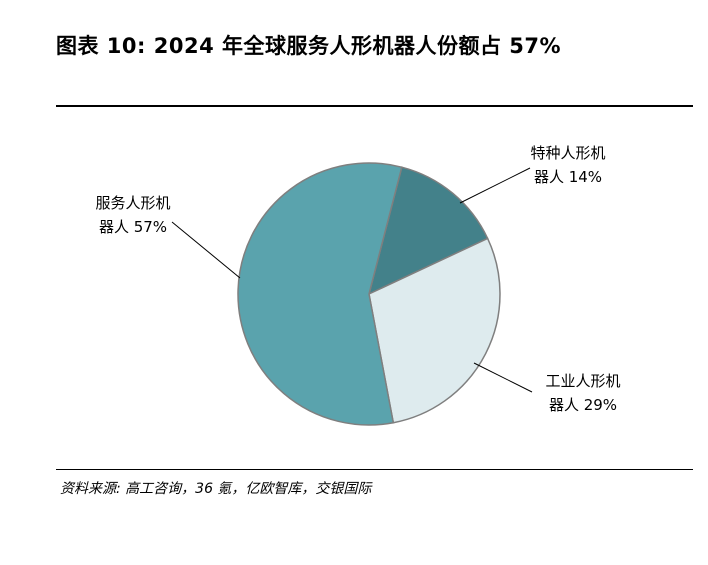 The image size is (708, 565). What do you see at coordinates (567, 153) in the screenshot?
I see `slice-label-1-line1: 特种人形机` at bounding box center [567, 153].